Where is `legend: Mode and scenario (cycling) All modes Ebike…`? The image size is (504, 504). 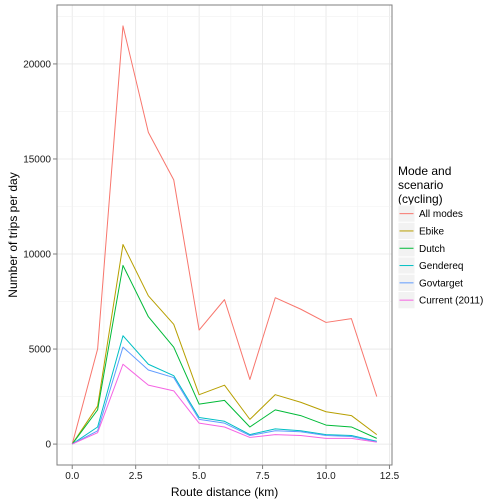
legend: Mode and scenario (cycling) All modes Ebike… is located at coordinates (440, 237).